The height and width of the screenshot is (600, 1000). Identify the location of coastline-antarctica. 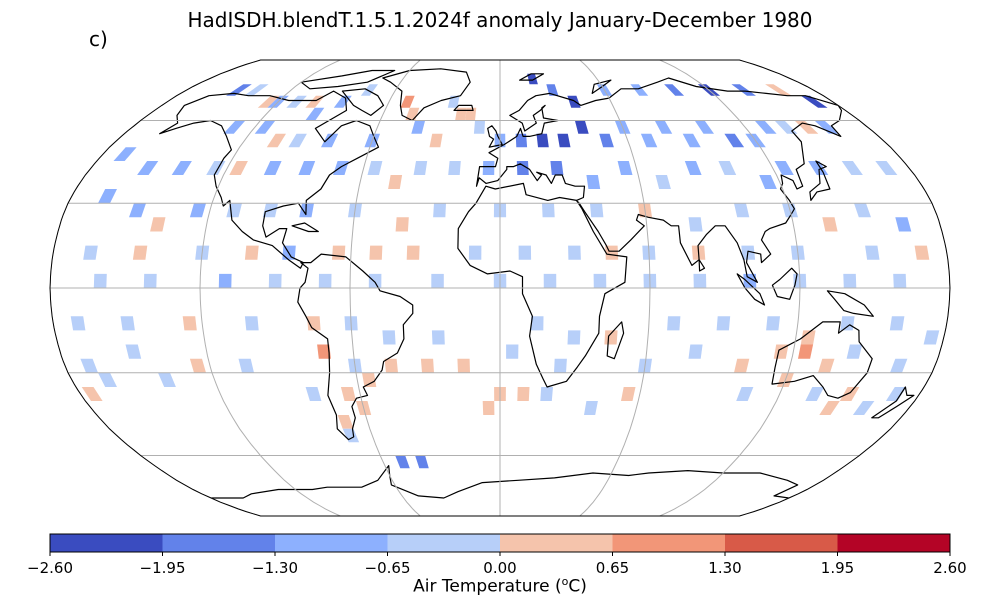
(505, 482).